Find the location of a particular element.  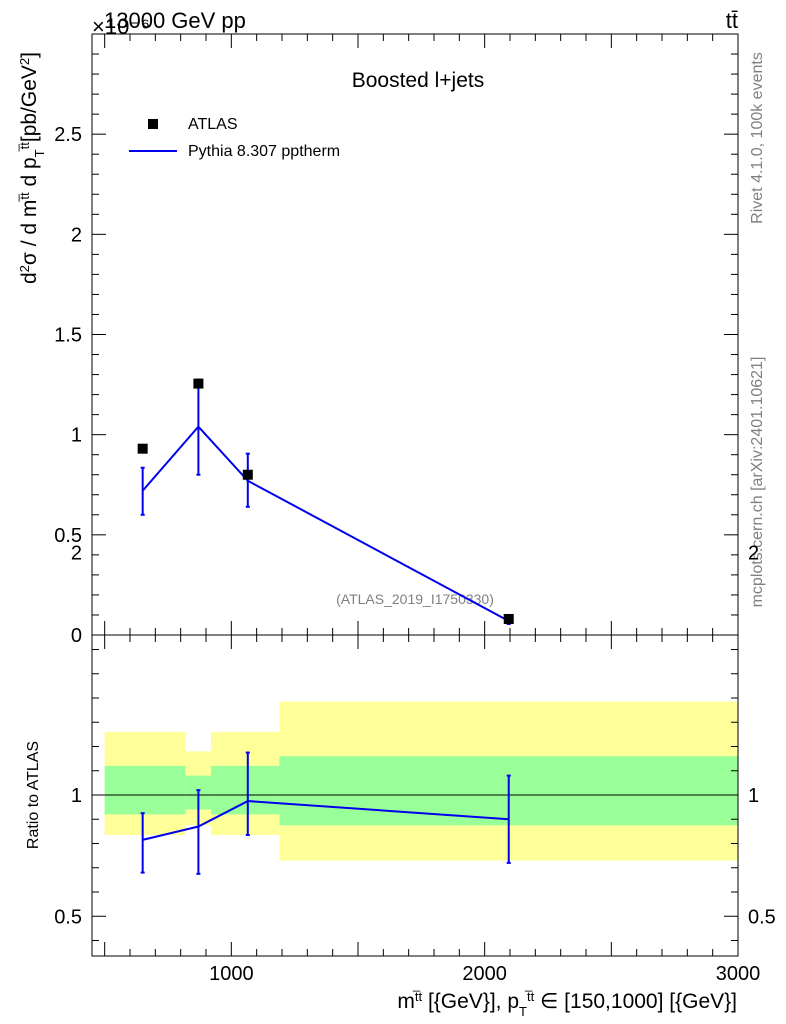

ratio-y-tick-label: 1 is located at coordinates (76, 796).